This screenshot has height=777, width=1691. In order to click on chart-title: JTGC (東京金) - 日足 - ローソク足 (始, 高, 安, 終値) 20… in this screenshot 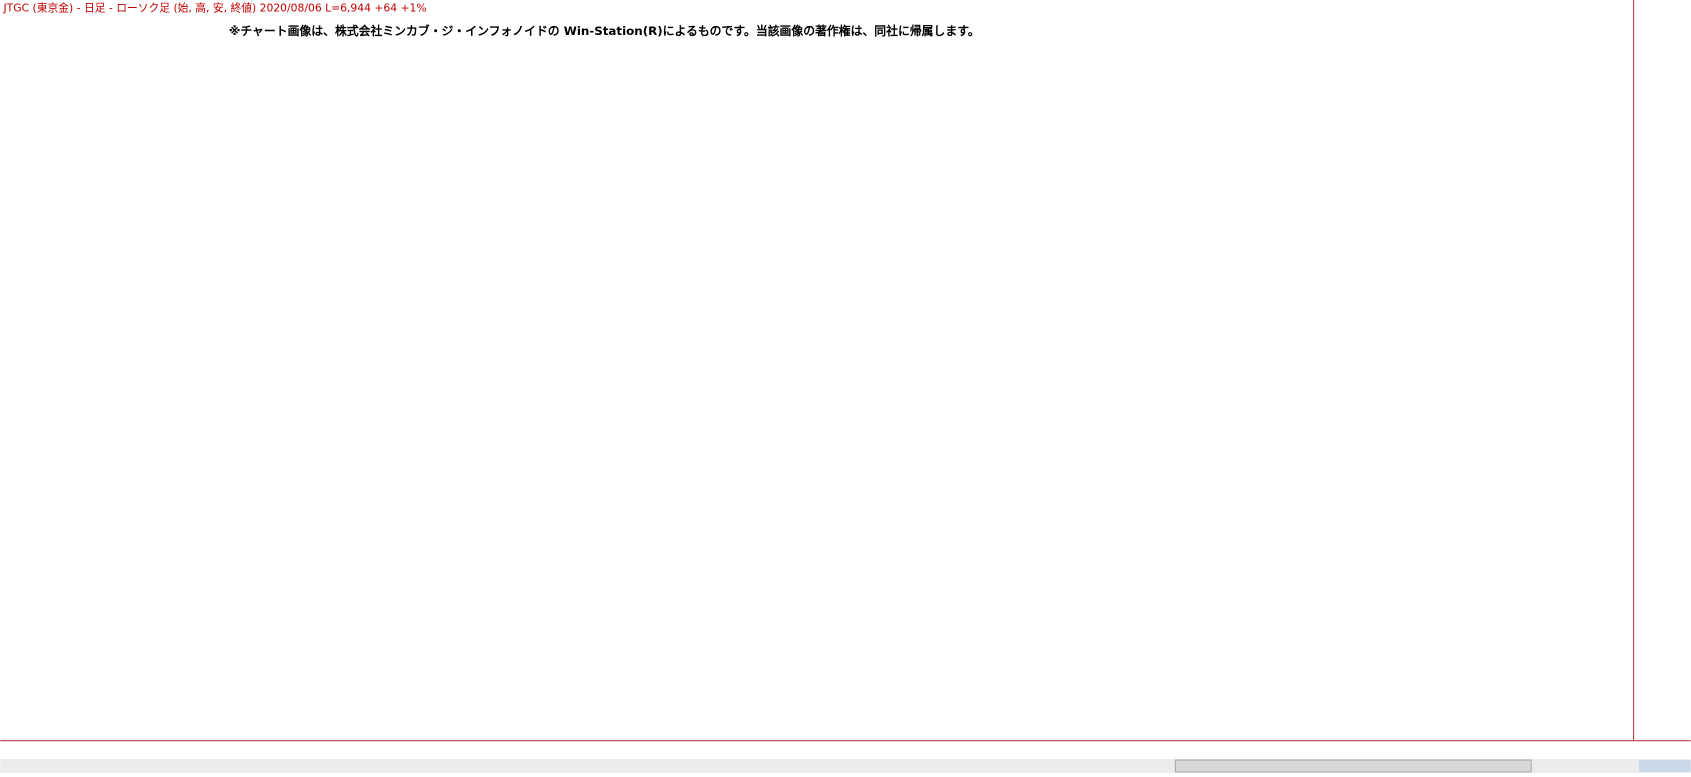, I will do `click(215, 8)`.